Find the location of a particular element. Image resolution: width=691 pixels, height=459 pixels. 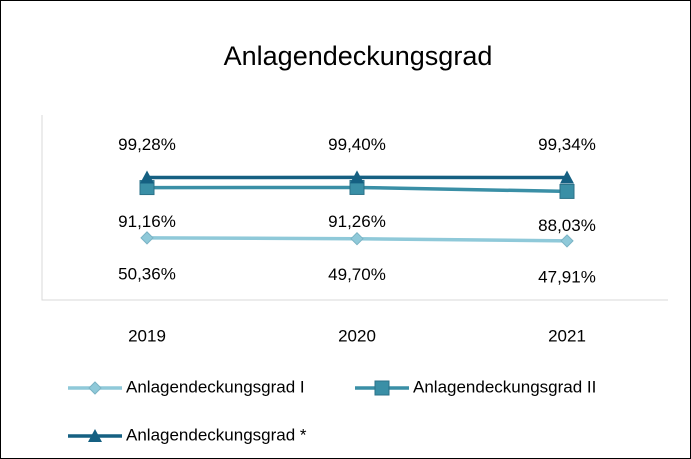

x-tick-label: 2019 is located at coordinates (147, 335).